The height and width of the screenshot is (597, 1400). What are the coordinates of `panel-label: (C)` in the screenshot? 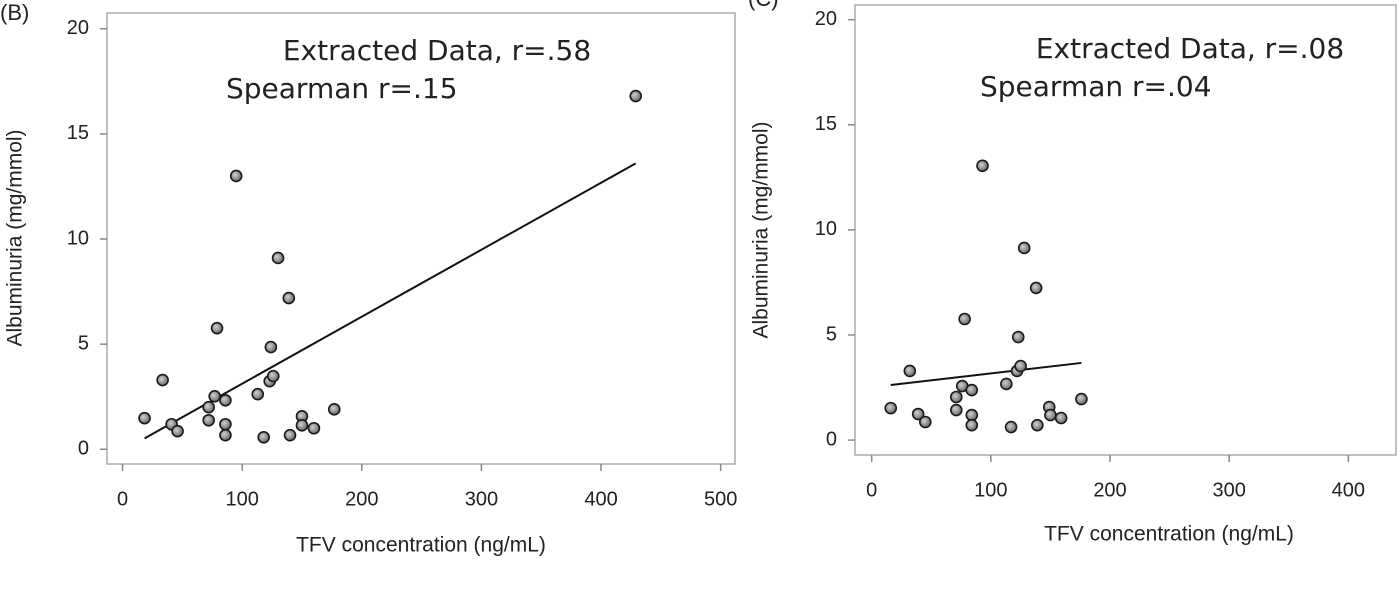 It's located at (763, 5).